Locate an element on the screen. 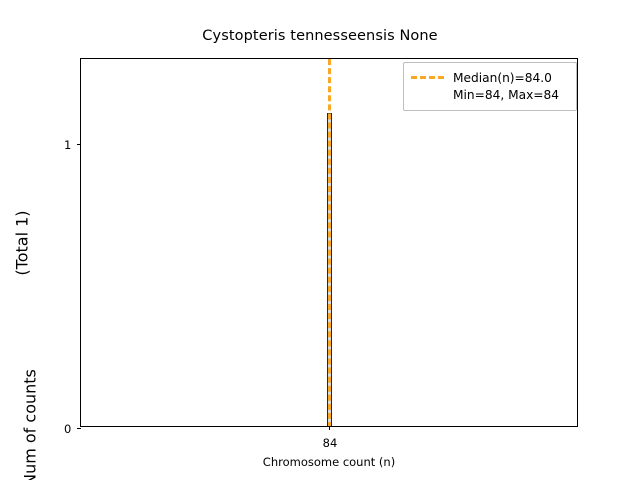 The width and height of the screenshot is (640, 480). legend-item-minmax: Min=84, Max=84 is located at coordinates (490, 94).